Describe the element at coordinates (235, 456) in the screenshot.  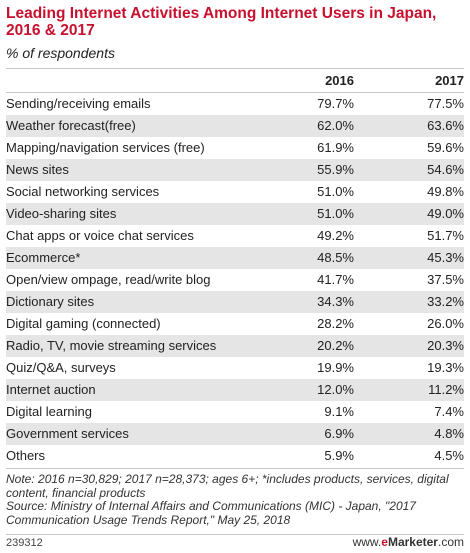
I see `table-row: Others 5.9% 4.5%` at that location.